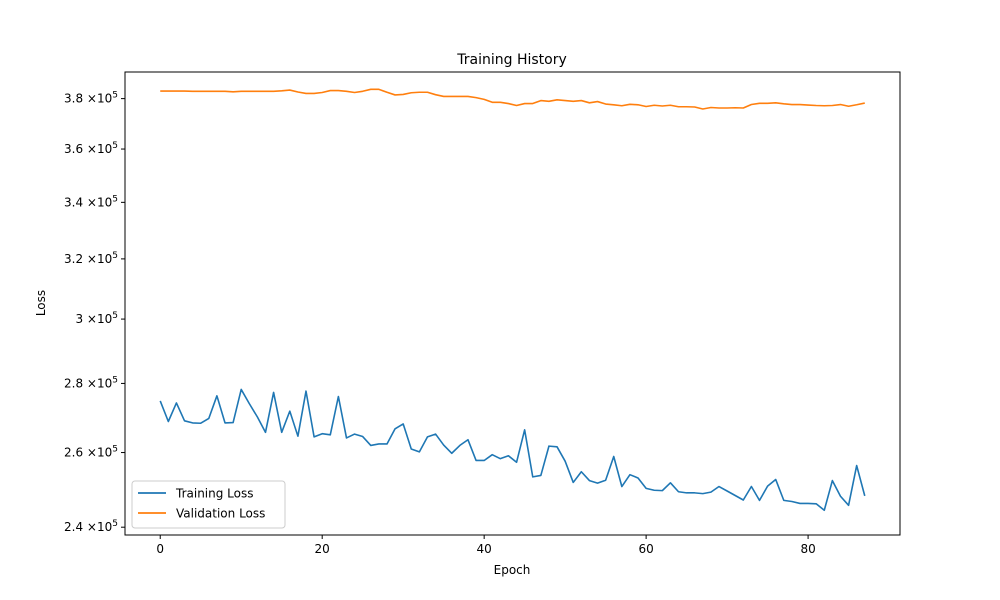  I want to click on x-axis-label: Epoch, so click(512, 570).